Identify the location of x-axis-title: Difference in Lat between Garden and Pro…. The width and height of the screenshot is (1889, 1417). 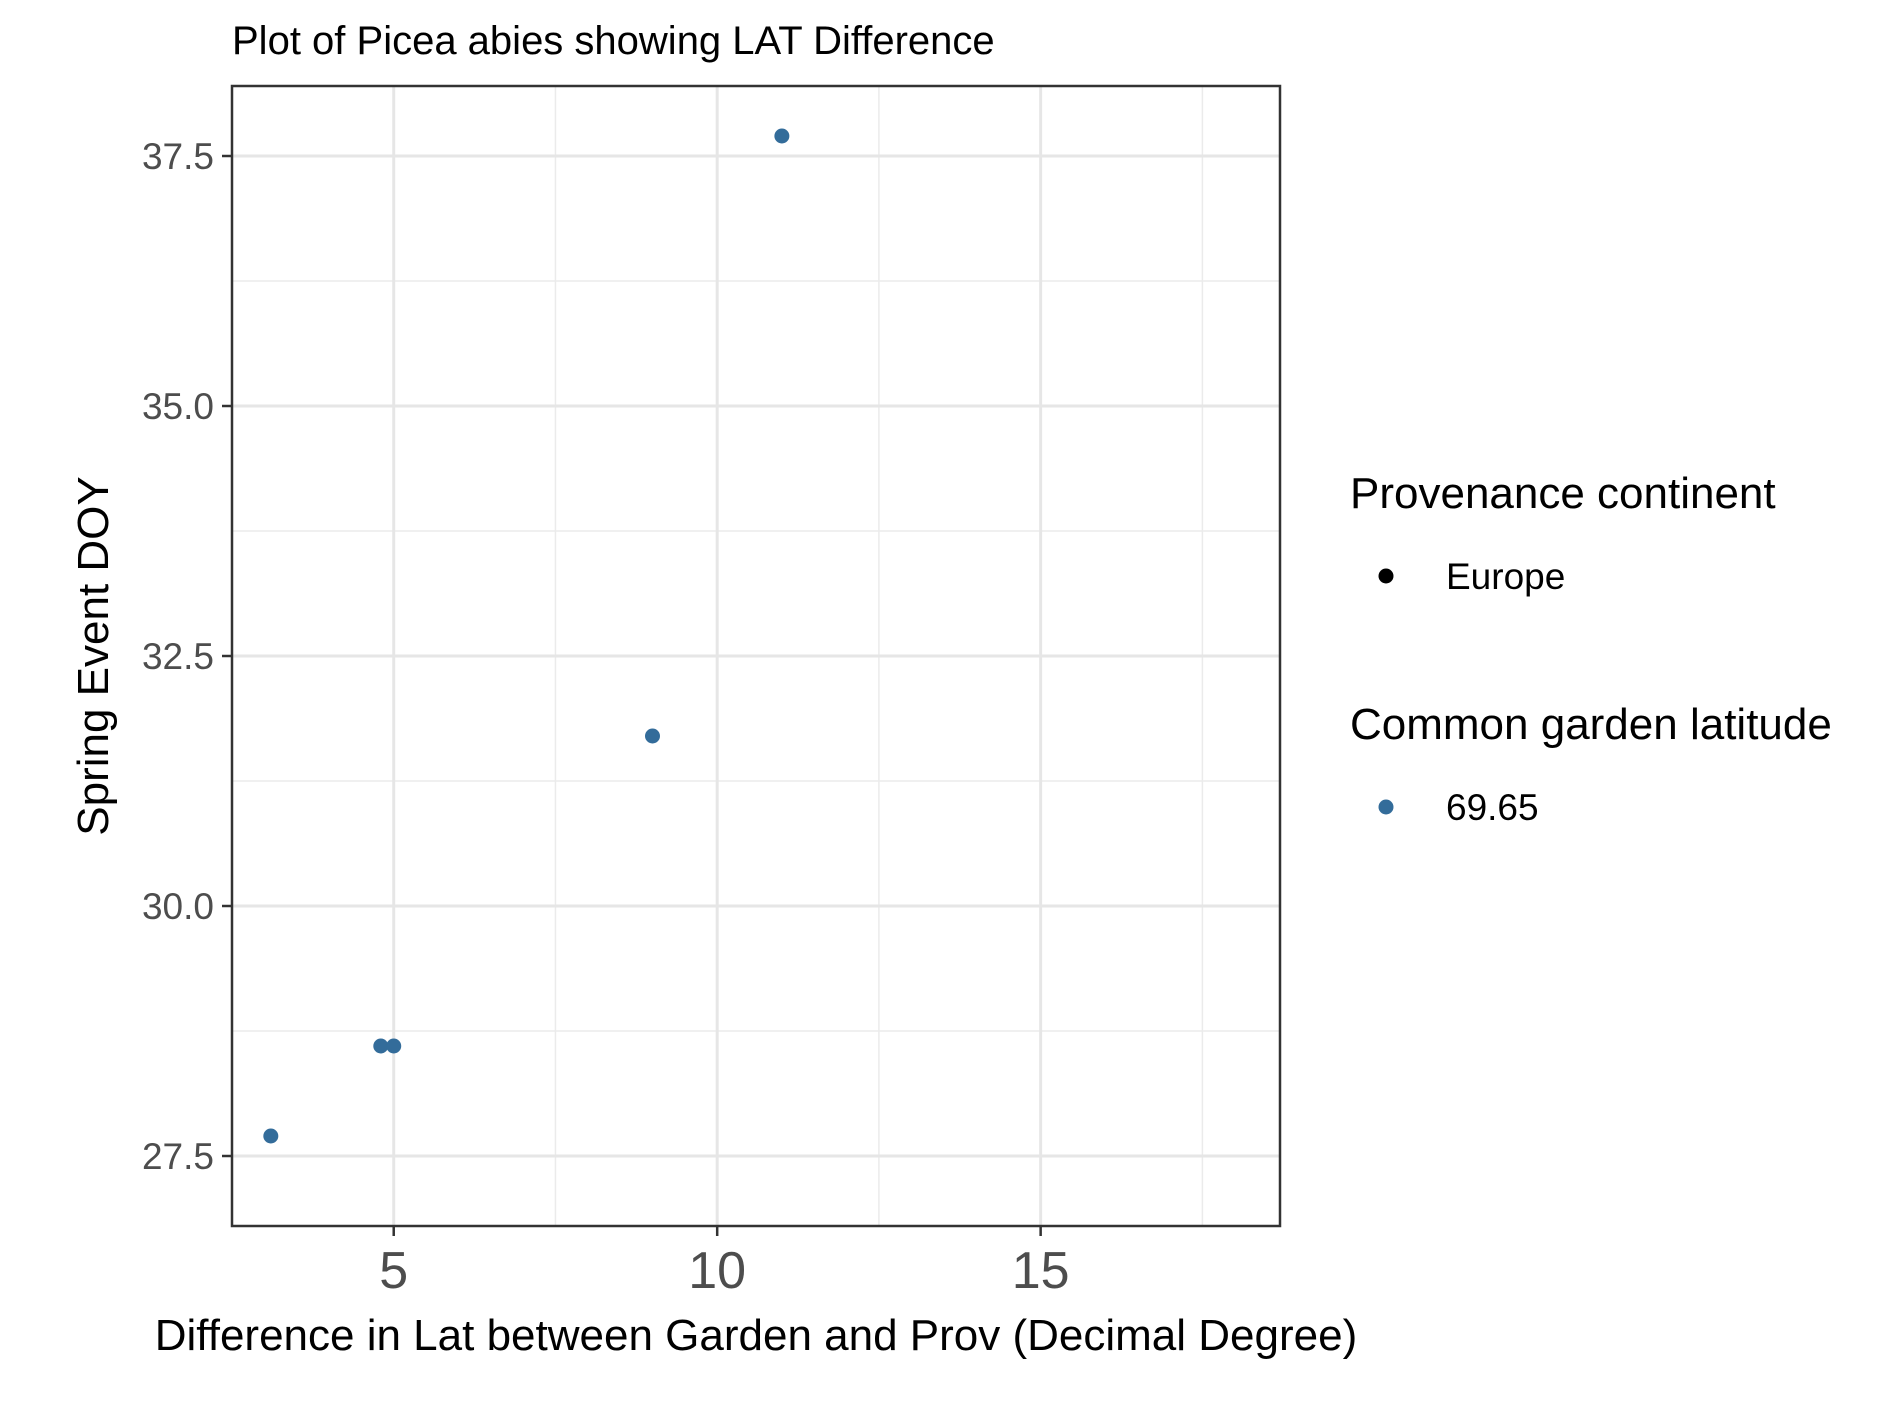
(756, 1335).